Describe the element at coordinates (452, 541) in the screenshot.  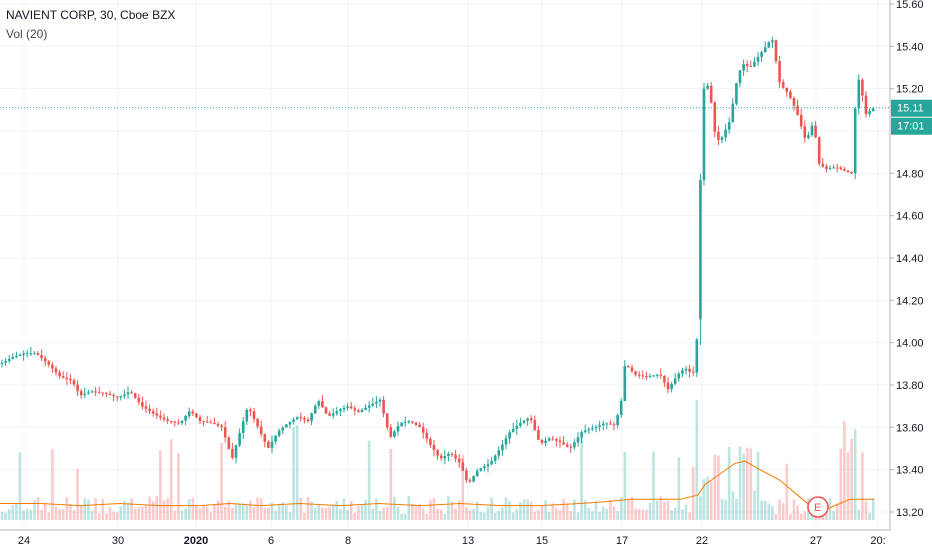
I see `time-axis: 24 30 2020 6 8 13 15 17 22 27 20:` at that location.